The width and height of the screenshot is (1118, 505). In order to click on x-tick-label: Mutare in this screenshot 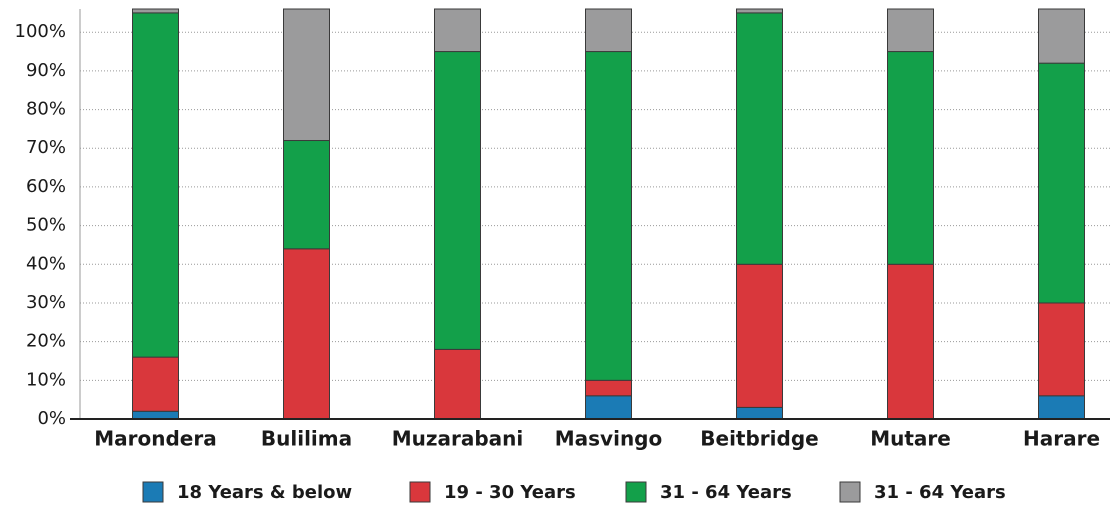, I will do `click(910, 439)`.